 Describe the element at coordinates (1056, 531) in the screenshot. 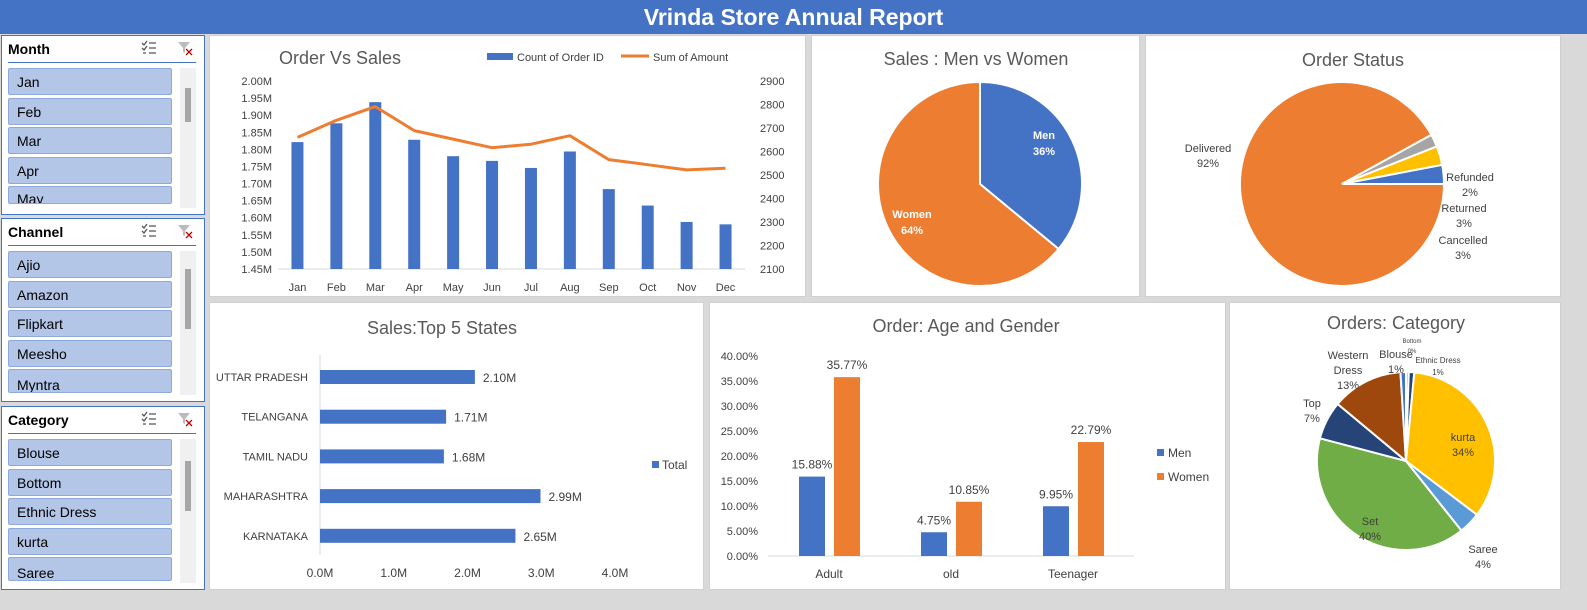

I see `bar-teenager-men` at that location.